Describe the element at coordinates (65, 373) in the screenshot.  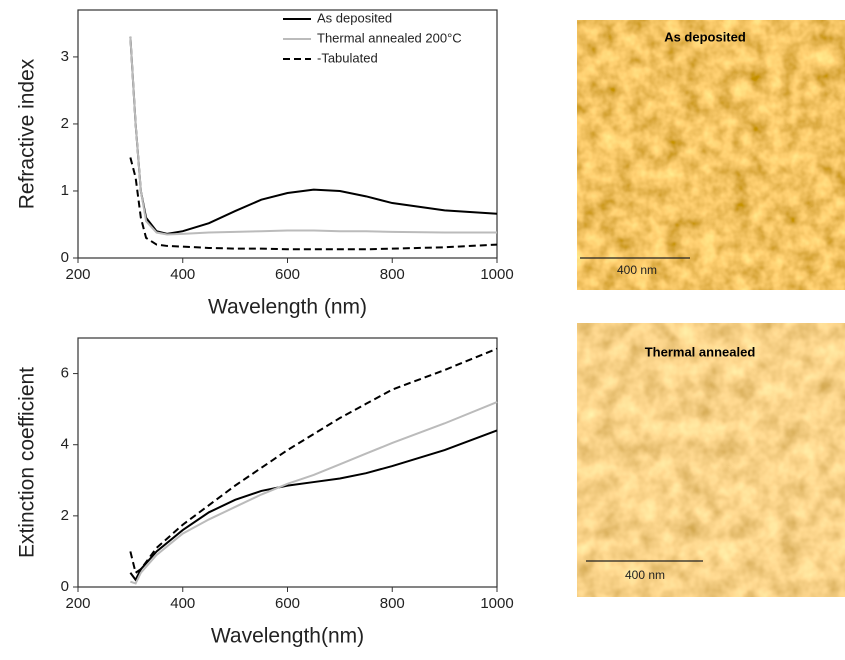
I see `y-tick-label: 6` at that location.